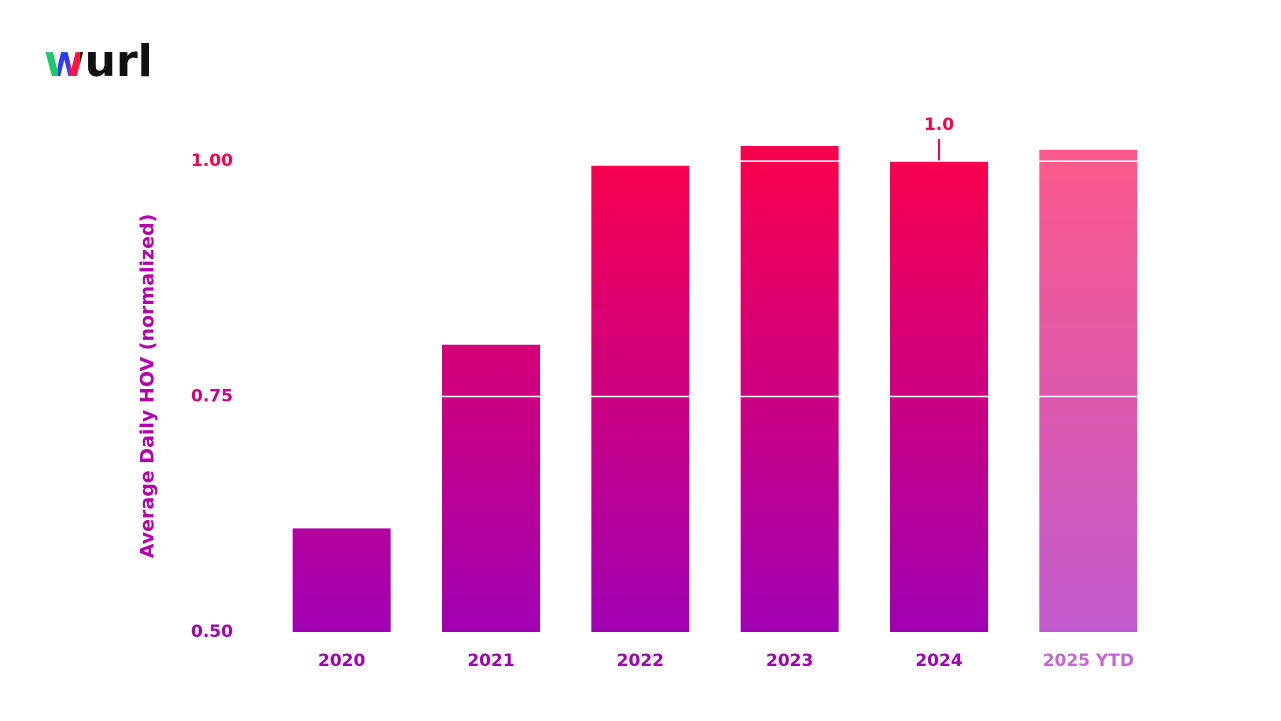 The width and height of the screenshot is (1281, 721). Describe the element at coordinates (98, 61) in the screenshot. I see `logo: wurl` at that location.